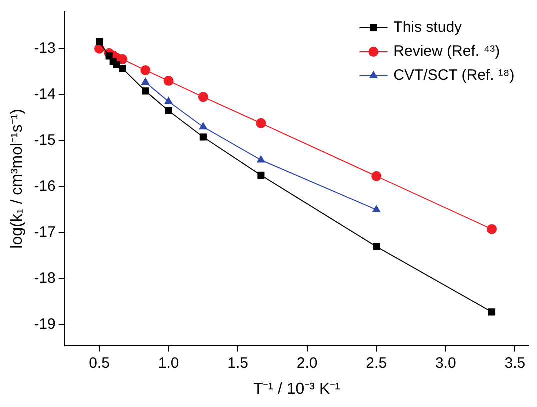 The image size is (537, 407). I want to click on y-tick-label: -16, so click(45, 187).